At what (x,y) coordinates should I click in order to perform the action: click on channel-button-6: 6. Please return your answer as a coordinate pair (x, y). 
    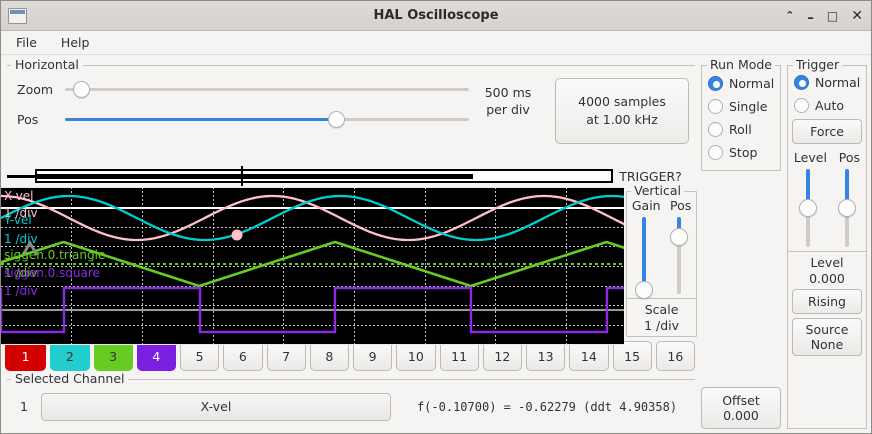
    Looking at the image, I should click on (243, 356).